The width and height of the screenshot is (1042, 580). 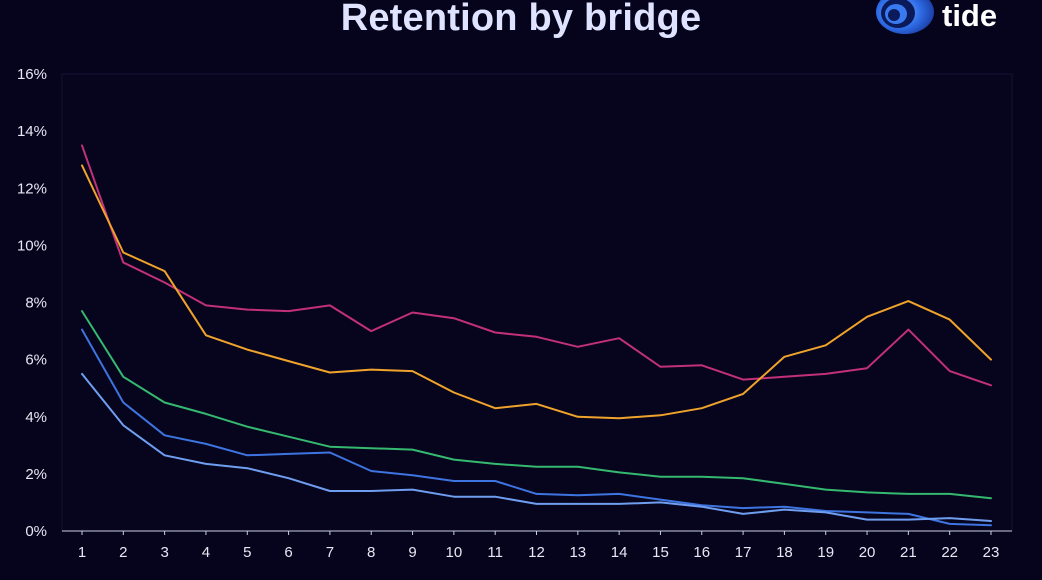 What do you see at coordinates (970, 16) in the screenshot?
I see `brand-name: tide` at bounding box center [970, 16].